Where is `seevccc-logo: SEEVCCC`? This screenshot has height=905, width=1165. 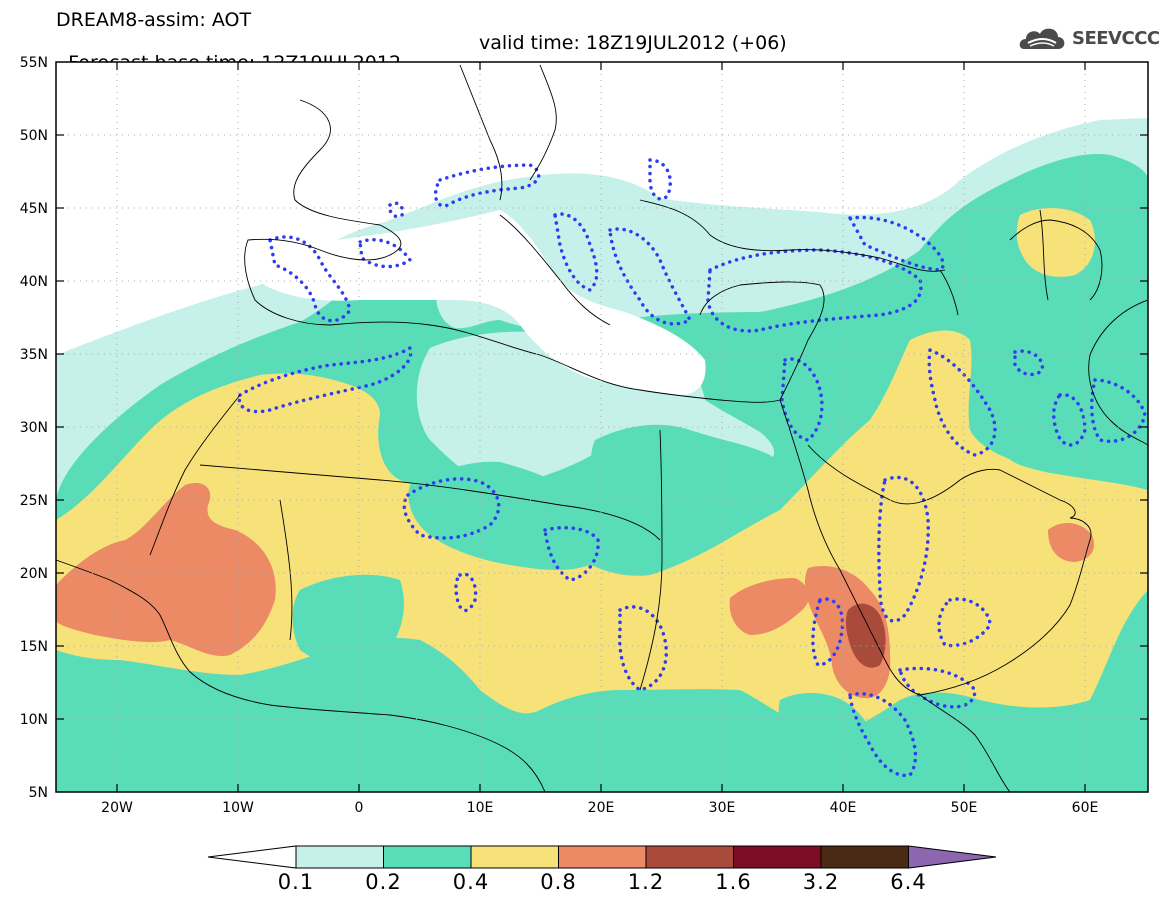 seevccc-logo: SEEVCCC is located at coordinates (1089, 38).